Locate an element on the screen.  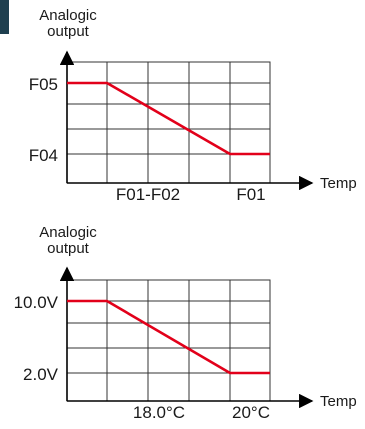
diagram-2-y-axis-label-line2: output is located at coordinates (68, 248).